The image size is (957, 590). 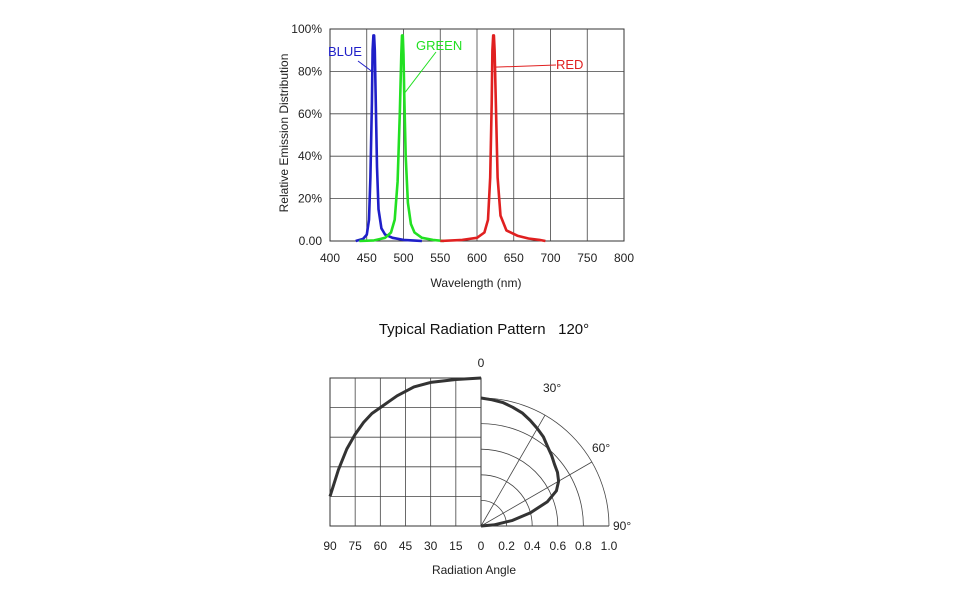 I want to click on spectrum-series, so click(x=450, y=138).